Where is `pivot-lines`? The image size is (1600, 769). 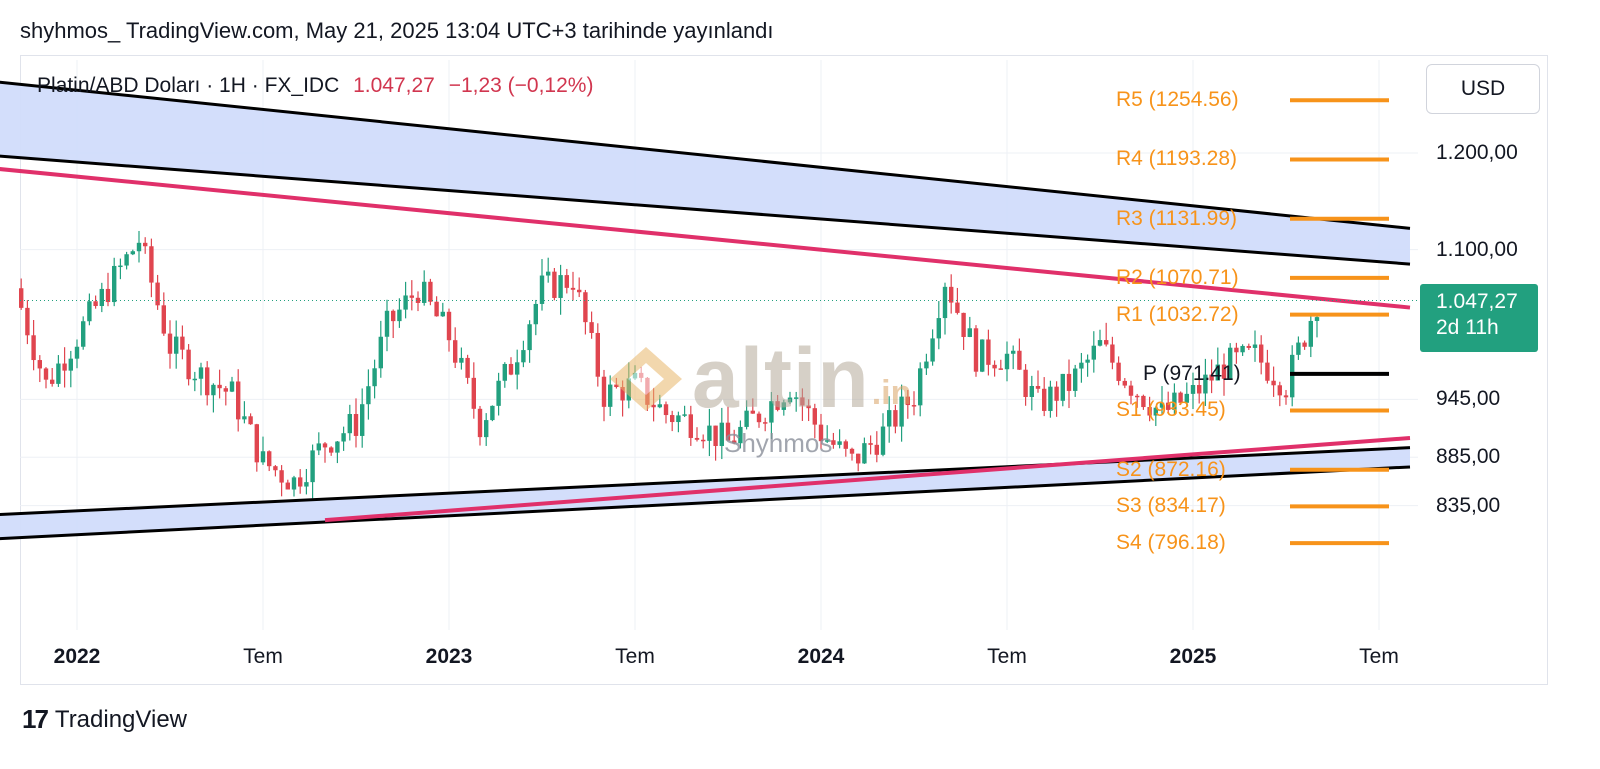
pivot-lines is located at coordinates (1339, 322).